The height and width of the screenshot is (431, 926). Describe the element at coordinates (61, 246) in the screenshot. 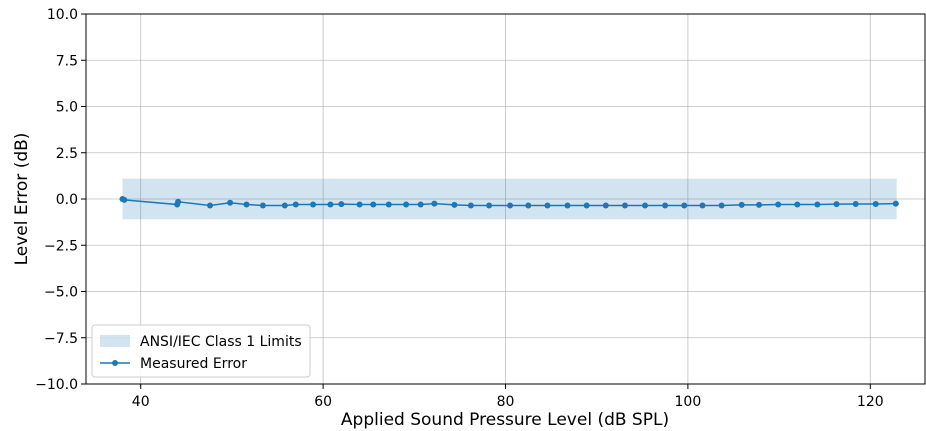

I see `y-tick-label: −2.5` at that location.